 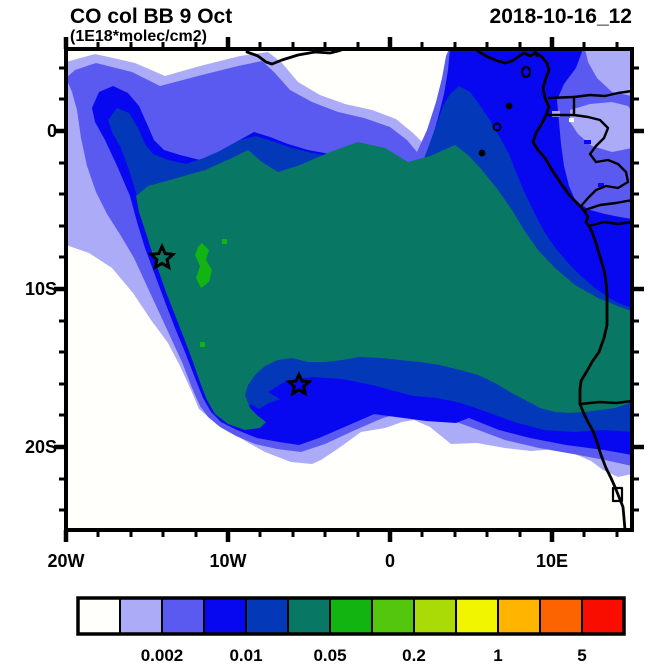 I want to click on inland-lavender-corner, so click(x=608, y=72).